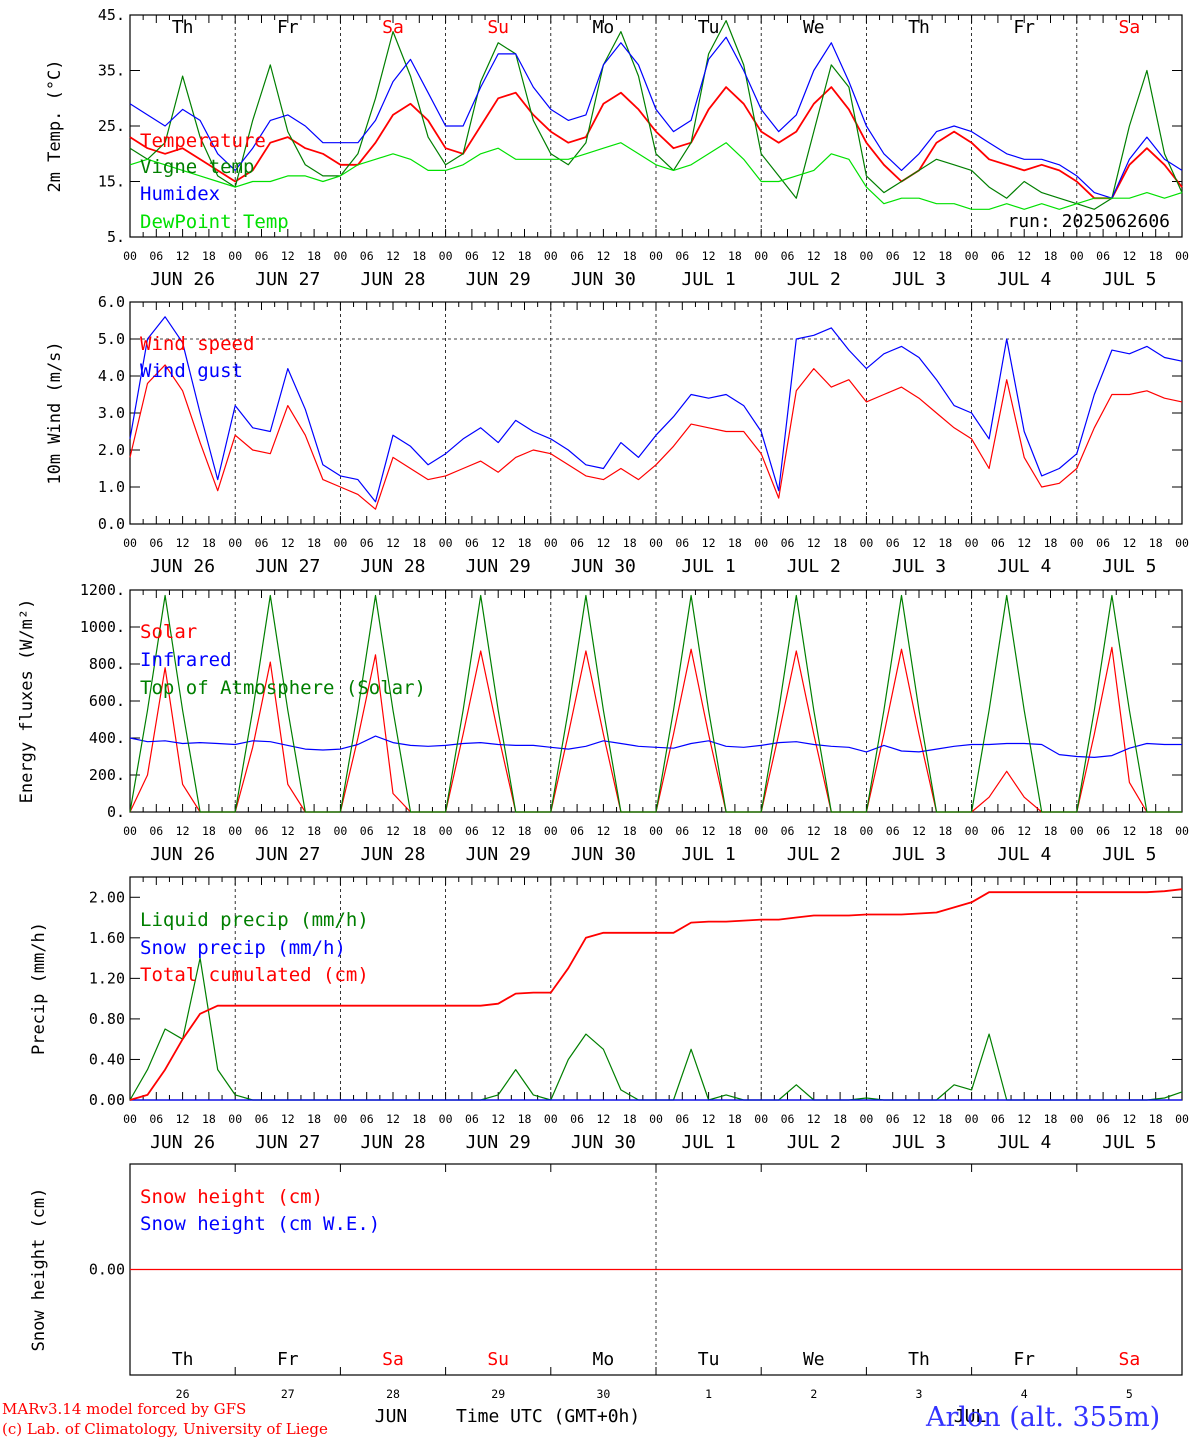 Image resolution: width=1194 pixels, height=1440 pixels. I want to click on date-label: JUL 3, so click(919, 566).